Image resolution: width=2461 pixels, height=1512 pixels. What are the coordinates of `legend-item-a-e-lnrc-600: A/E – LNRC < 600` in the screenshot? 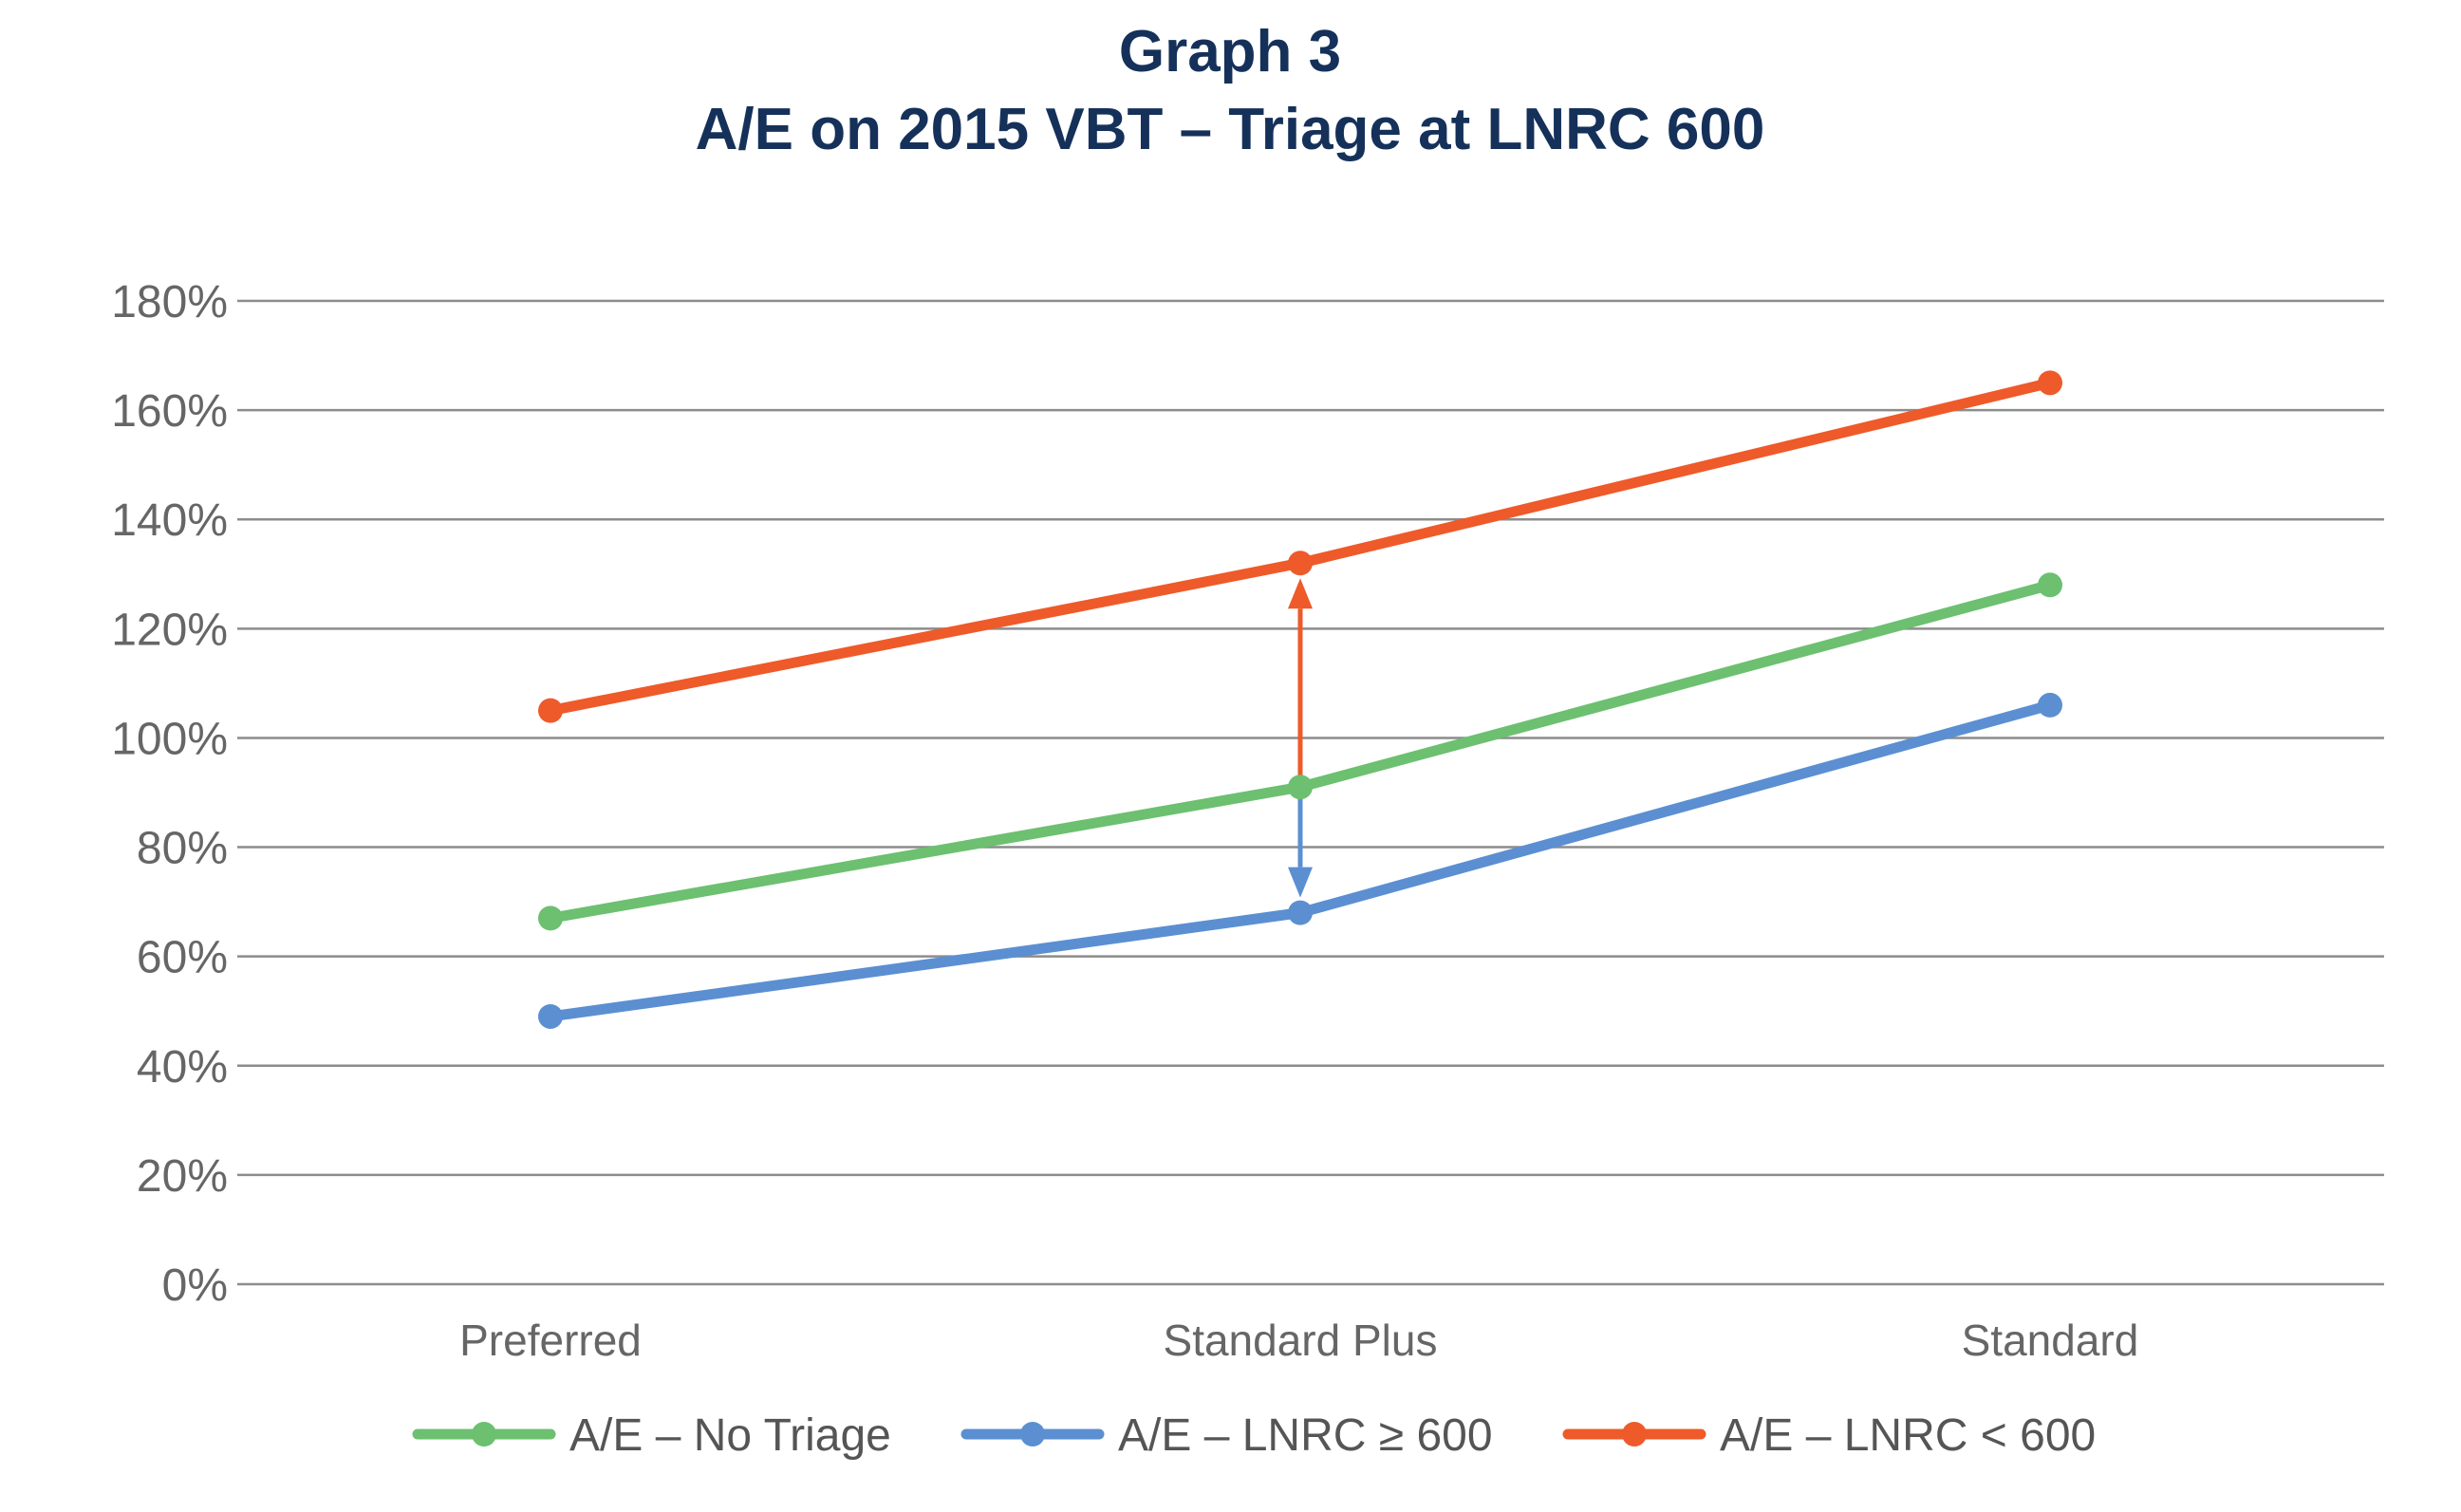 It's located at (1829, 1435).